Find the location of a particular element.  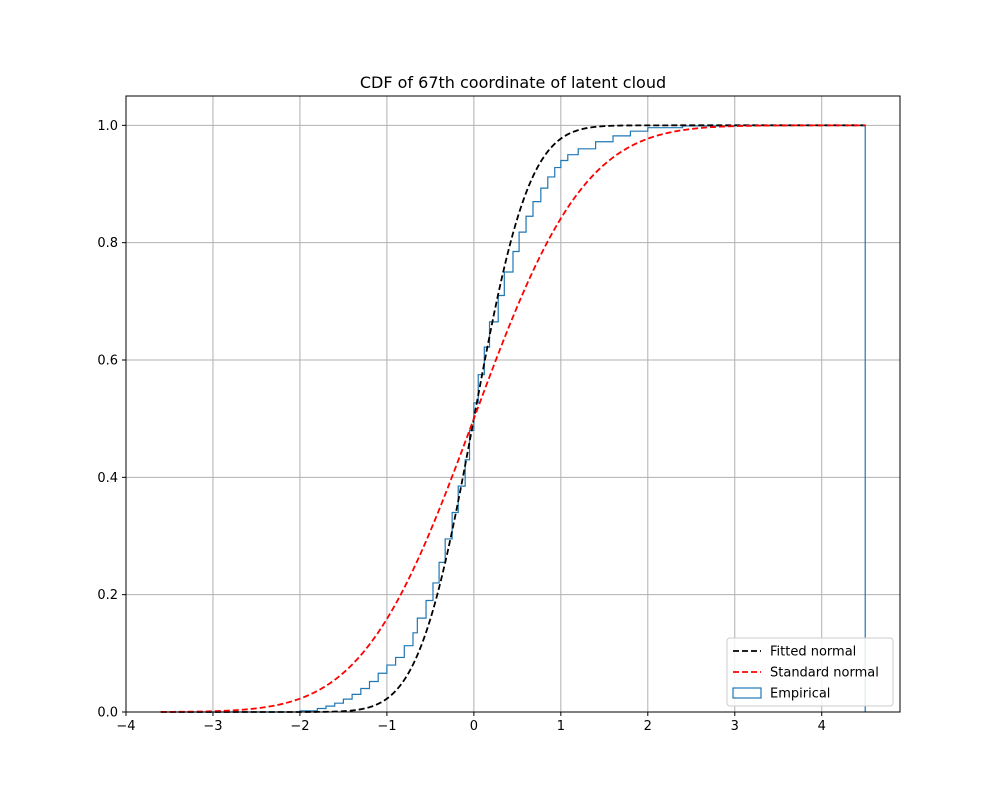

x-tick-label: 3 is located at coordinates (735, 726).